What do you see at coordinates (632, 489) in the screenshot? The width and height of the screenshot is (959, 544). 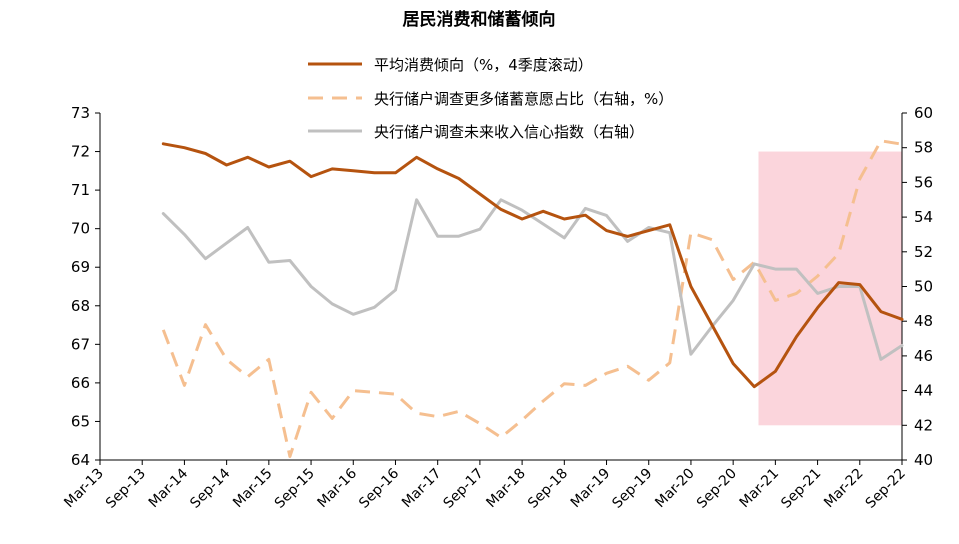 I see `x-tick-label: Sep-19` at bounding box center [632, 489].